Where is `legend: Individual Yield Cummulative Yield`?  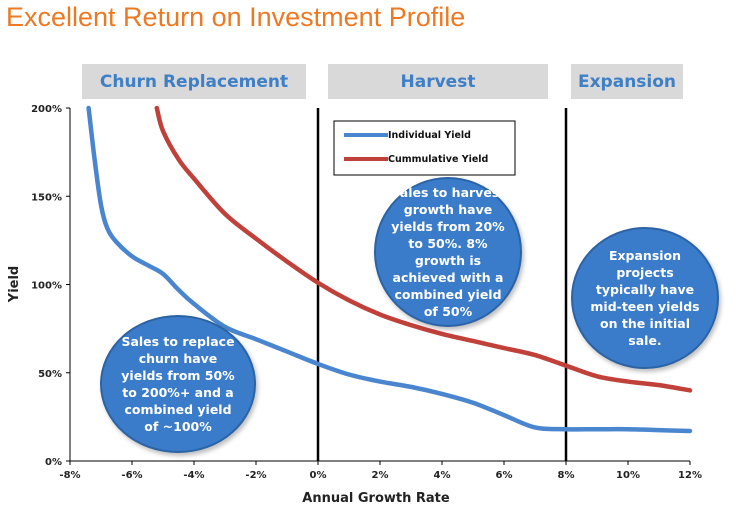
legend: Individual Yield Cummulative Yield is located at coordinates (424, 148).